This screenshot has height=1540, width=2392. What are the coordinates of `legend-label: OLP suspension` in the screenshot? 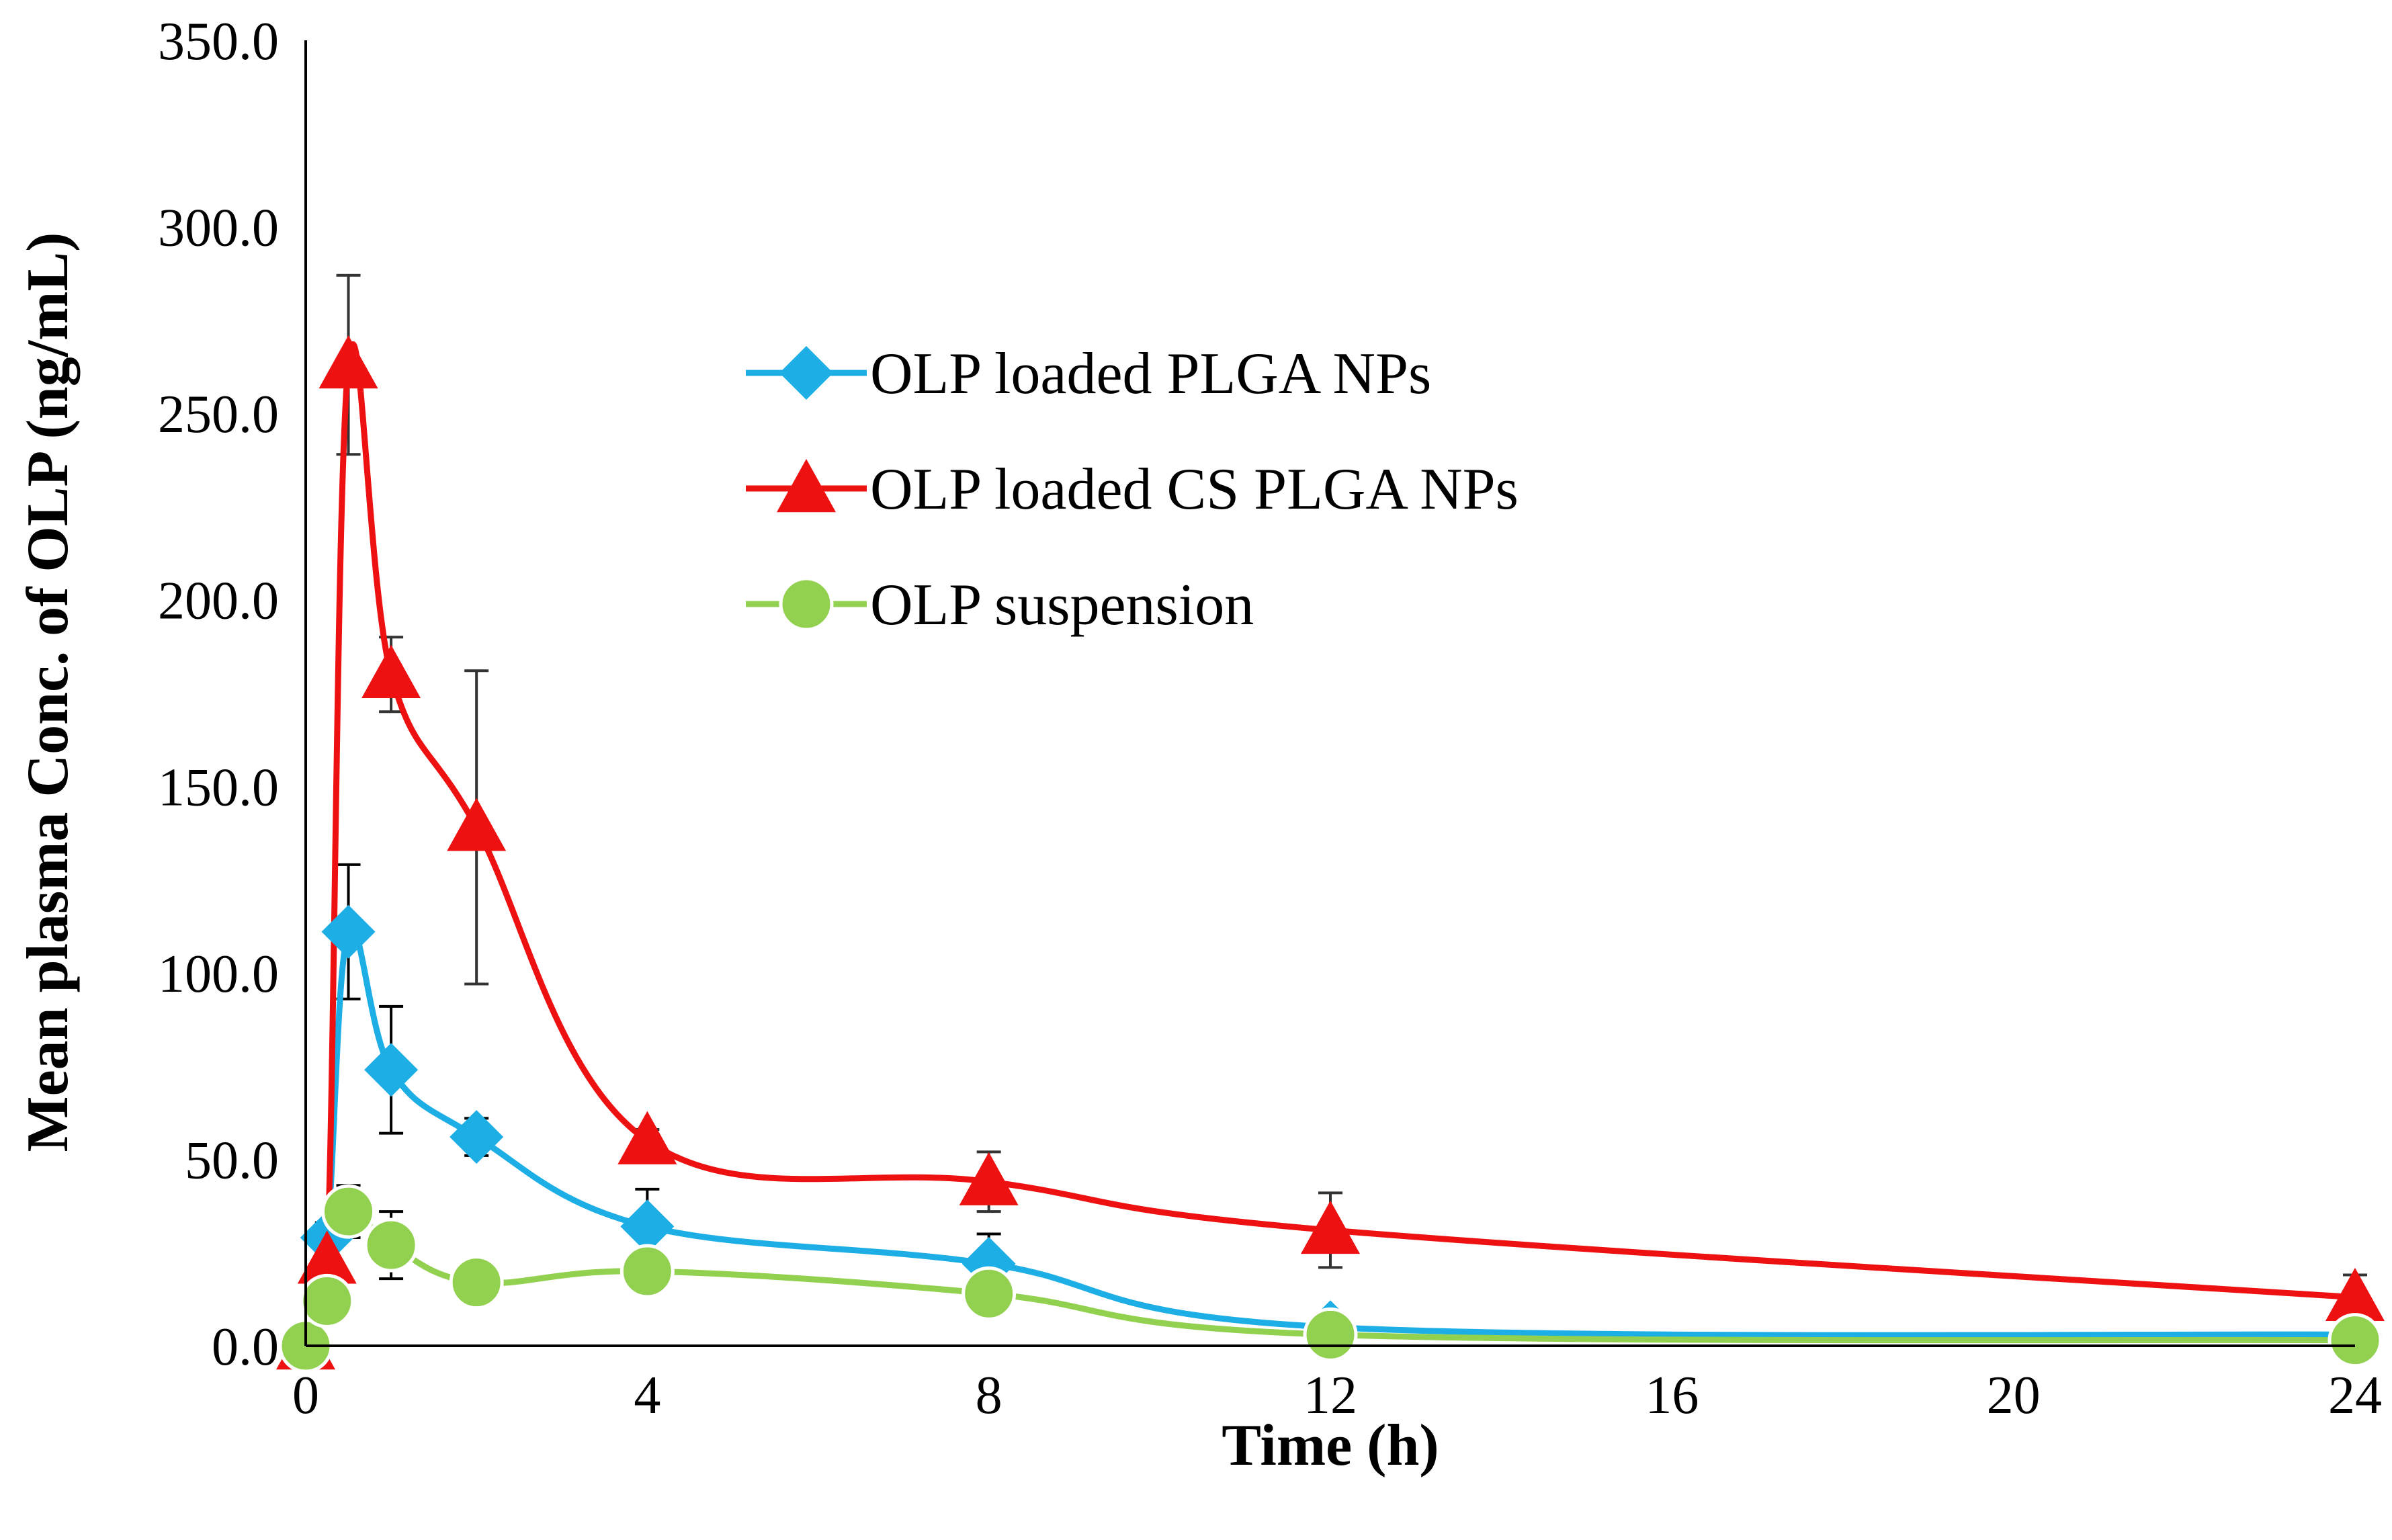 It's located at (1062, 605).